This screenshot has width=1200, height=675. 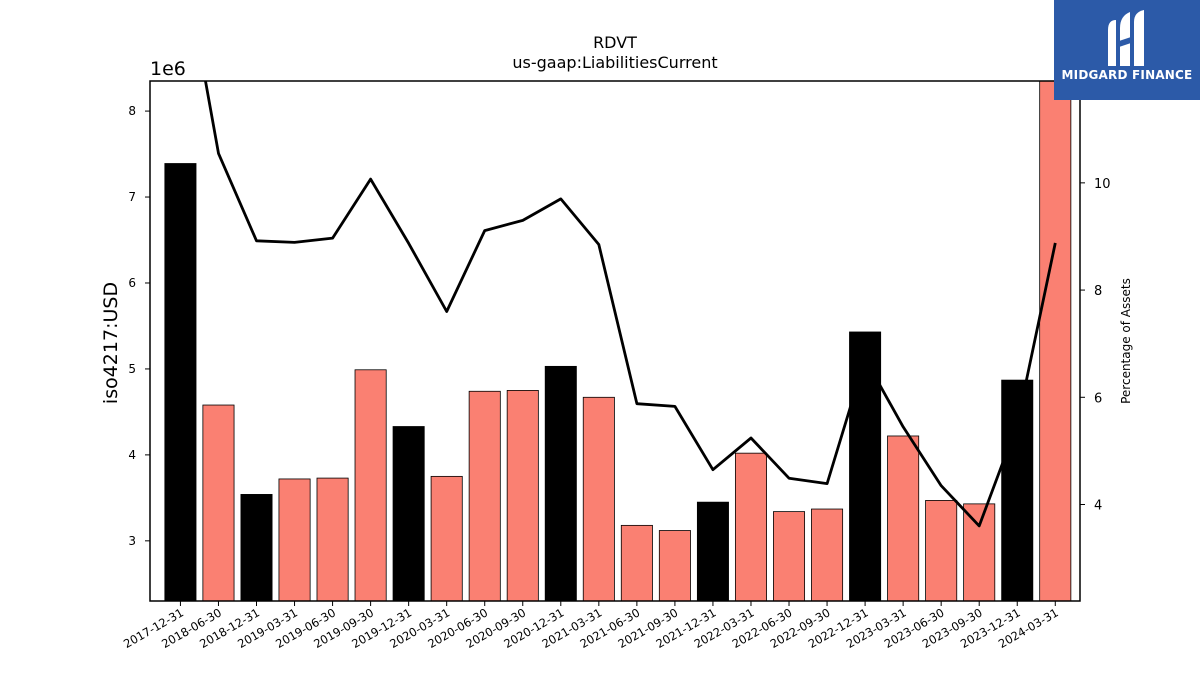 What do you see at coordinates (132, 541) in the screenshot?
I see `y-tick-label: 3` at bounding box center [132, 541].